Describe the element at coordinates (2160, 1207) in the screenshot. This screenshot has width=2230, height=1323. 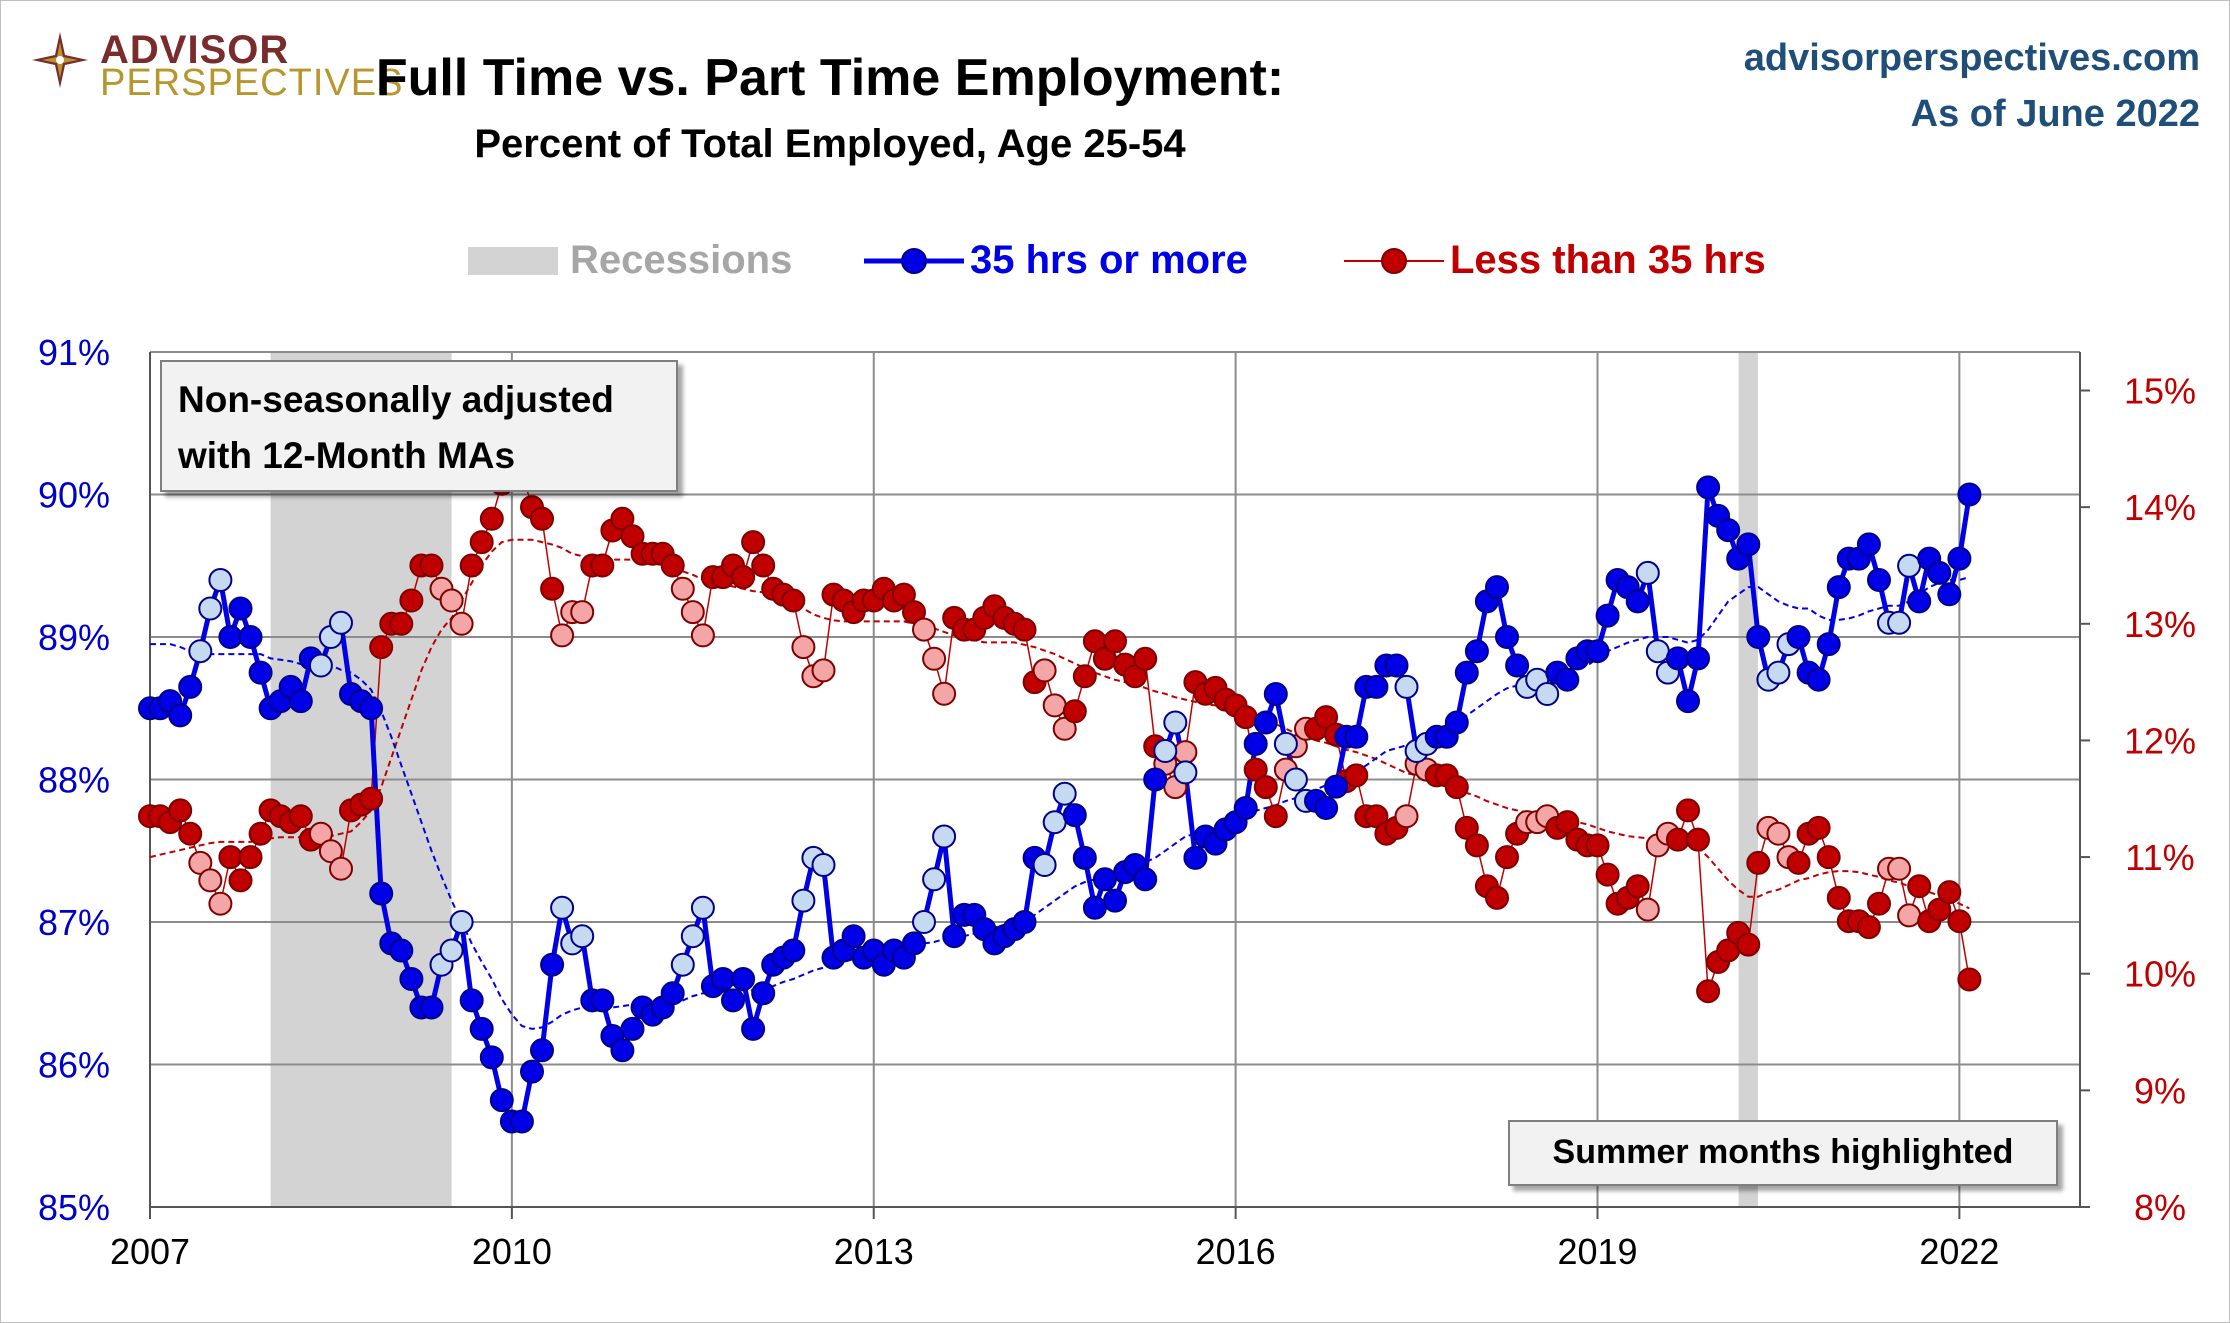
I see `right-axis-tick-label: 8%` at that location.